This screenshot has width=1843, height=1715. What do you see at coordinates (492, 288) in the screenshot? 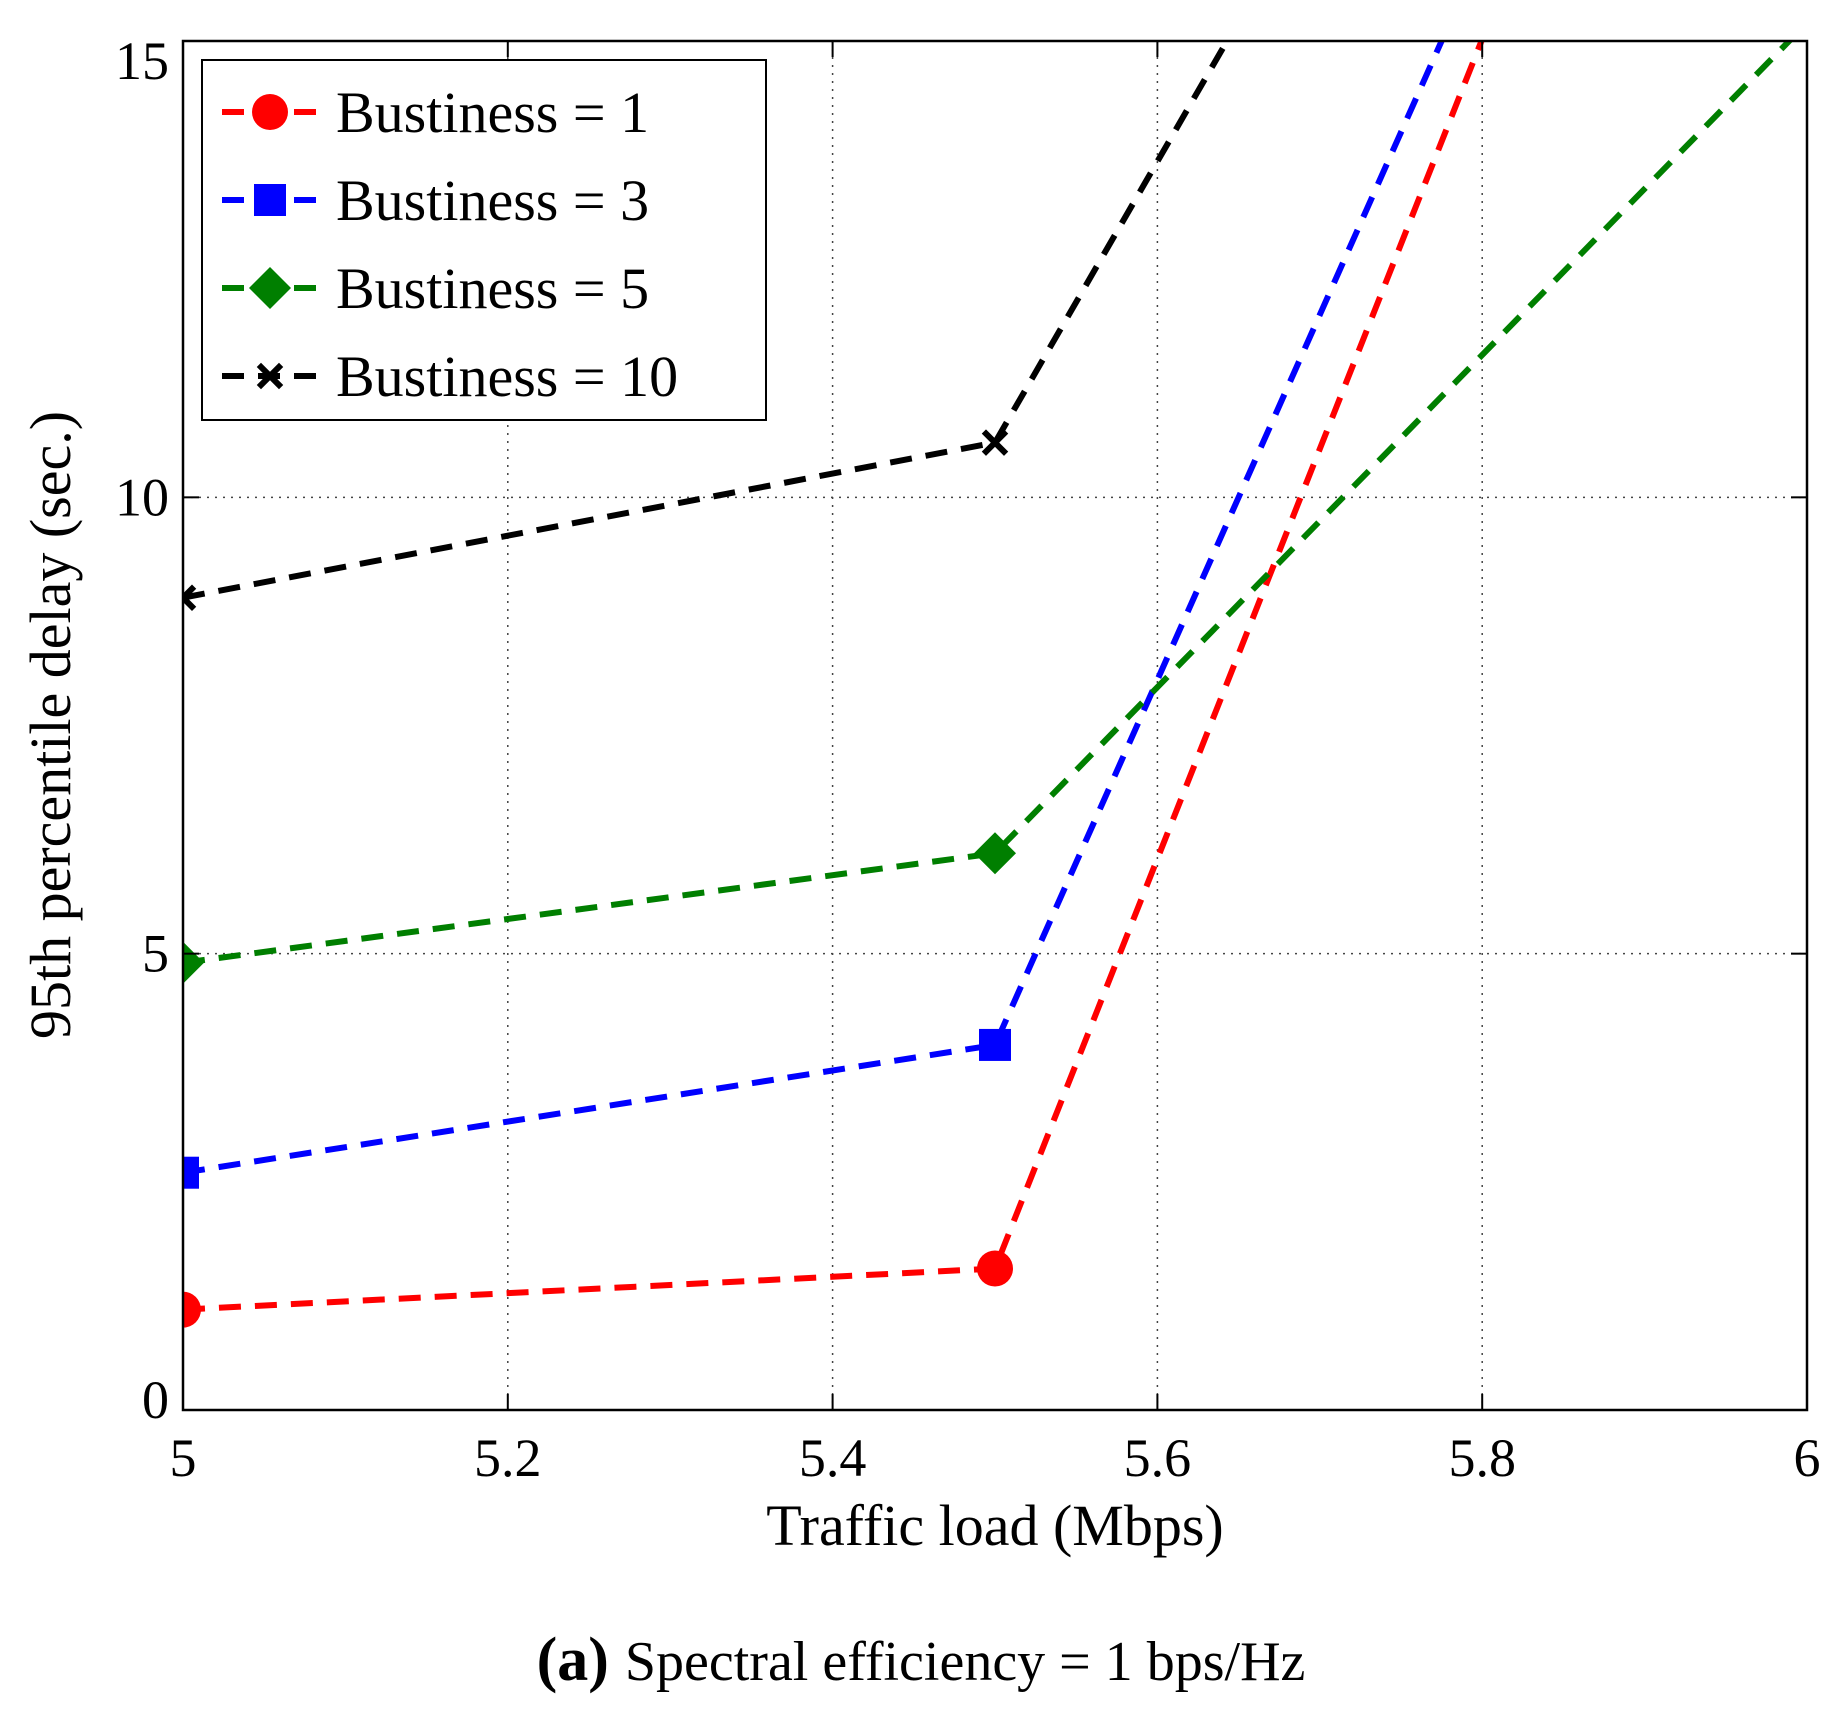
I see `legend-label: Bustiness = 5` at bounding box center [492, 288].